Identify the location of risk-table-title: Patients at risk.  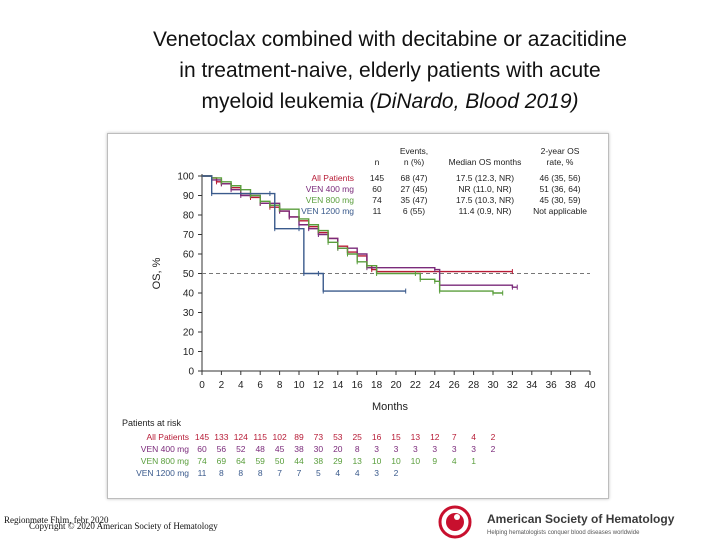
(152, 423).